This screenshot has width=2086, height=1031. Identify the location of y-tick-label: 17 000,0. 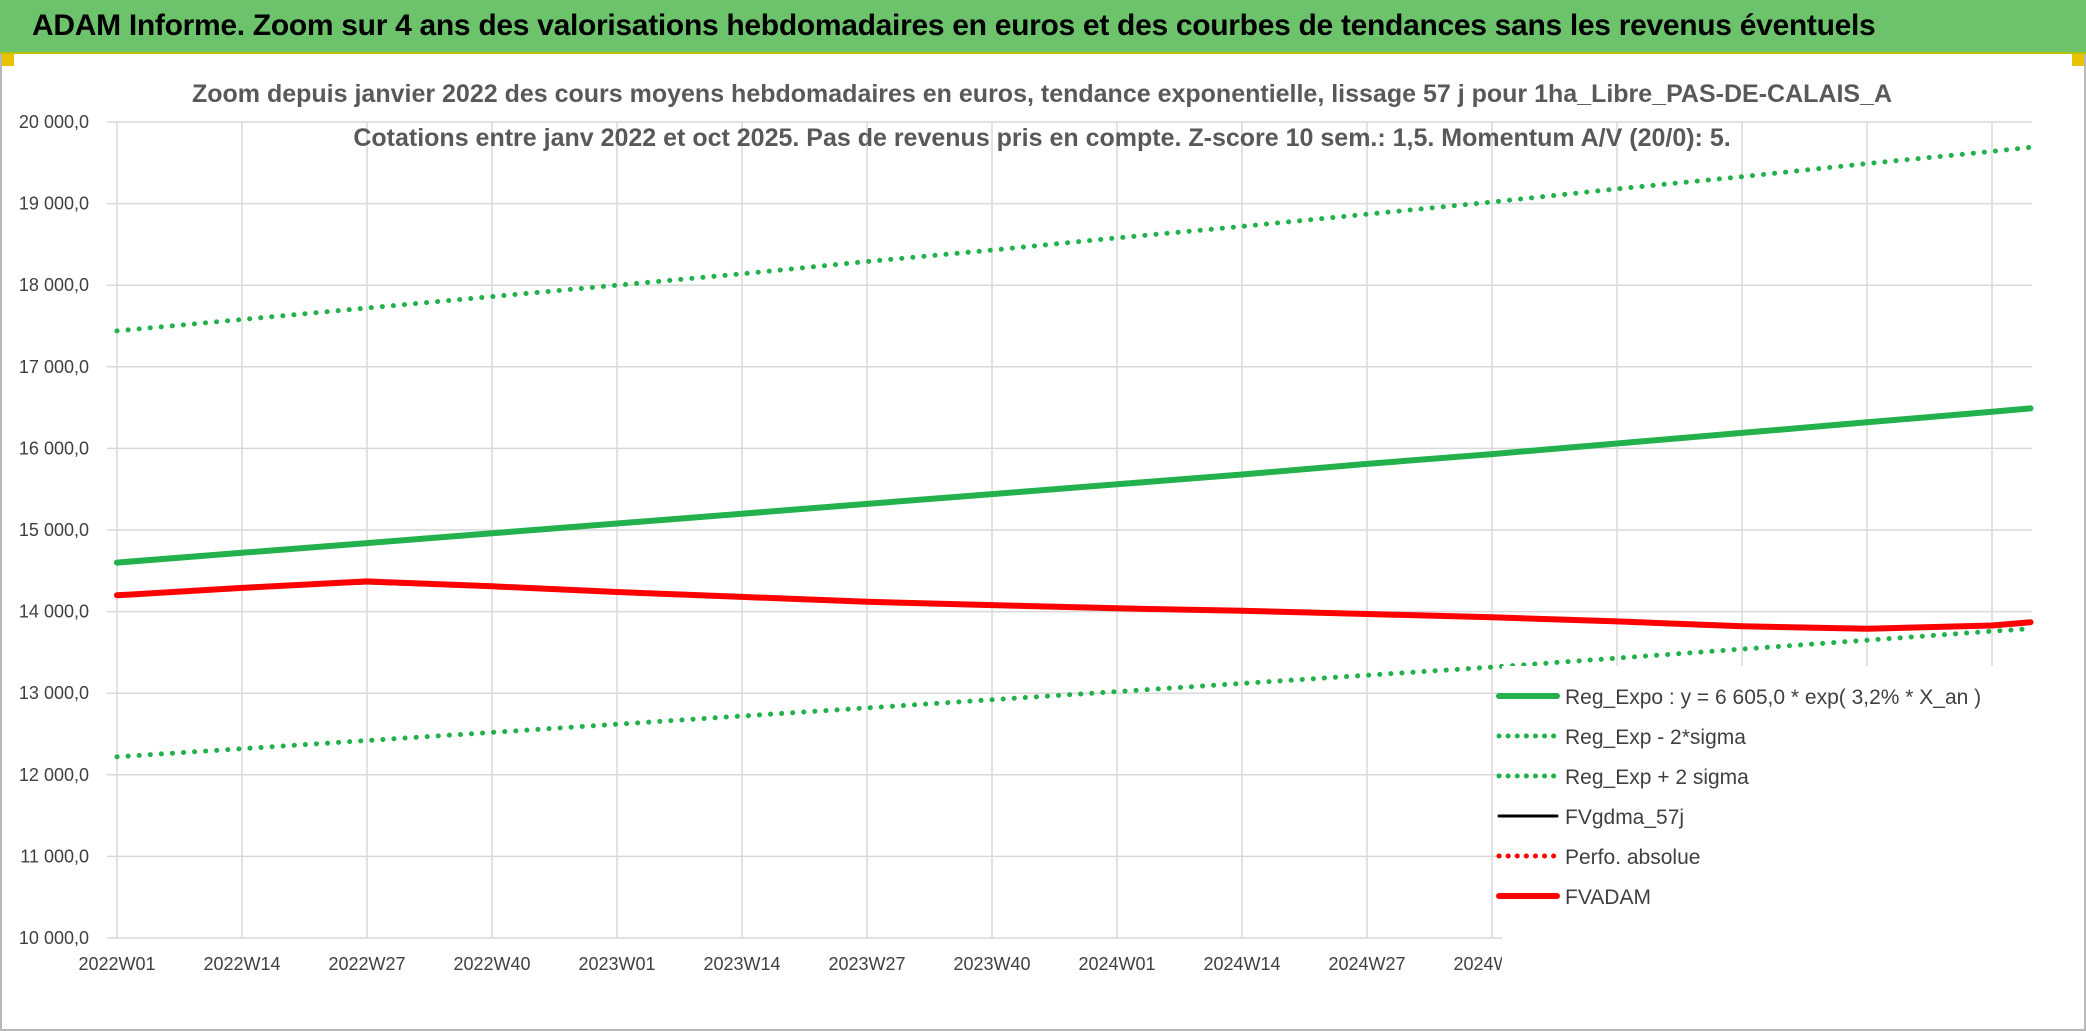
(54, 367).